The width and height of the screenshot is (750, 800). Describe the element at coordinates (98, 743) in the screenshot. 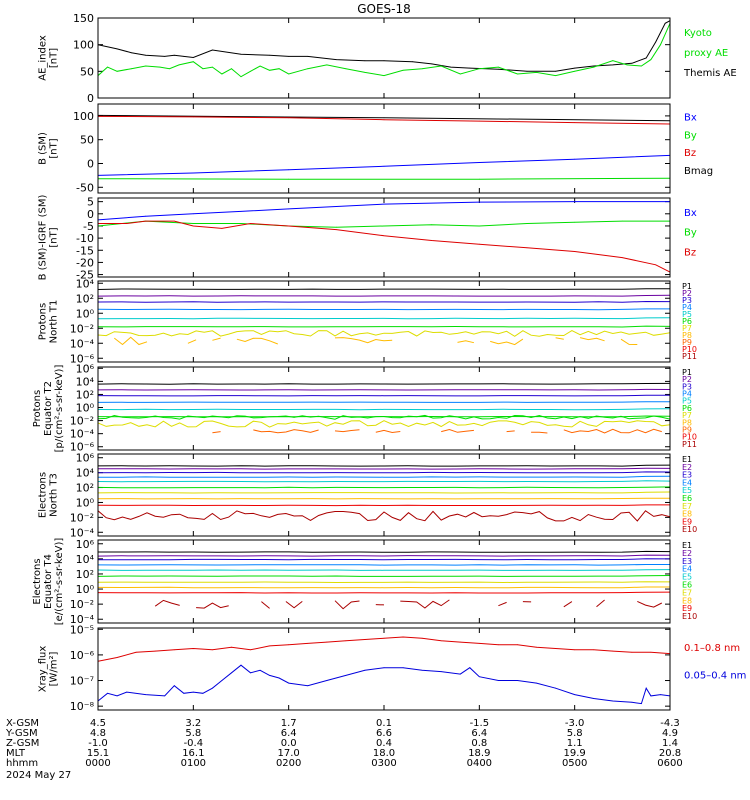

I see `x-axis-row-value: -1.0` at that location.